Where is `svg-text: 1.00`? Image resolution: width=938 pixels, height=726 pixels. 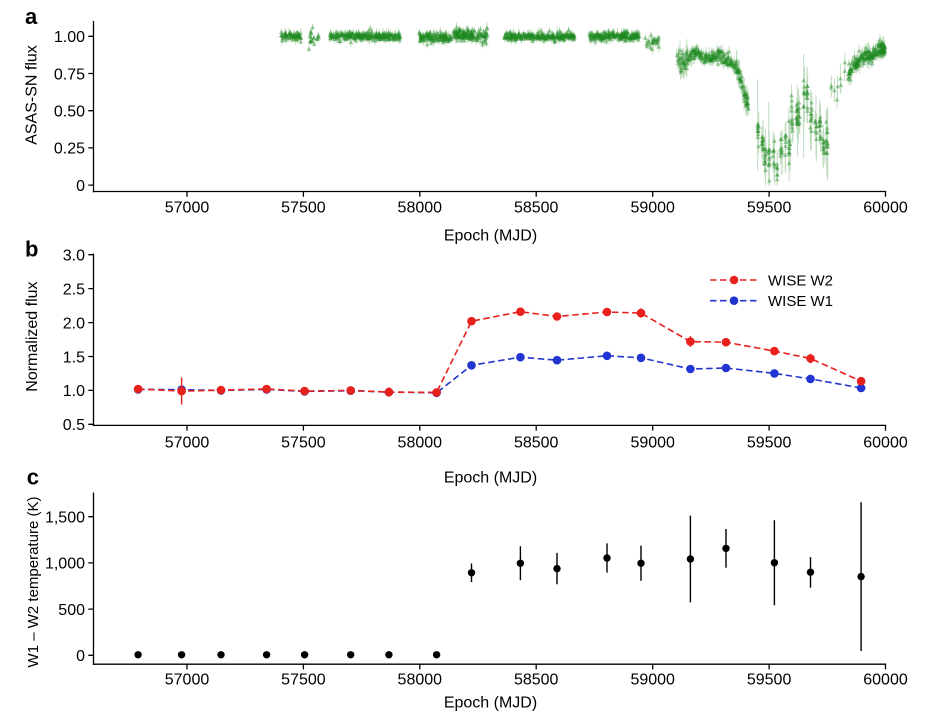 svg-text: 1.00 is located at coordinates (69, 37).